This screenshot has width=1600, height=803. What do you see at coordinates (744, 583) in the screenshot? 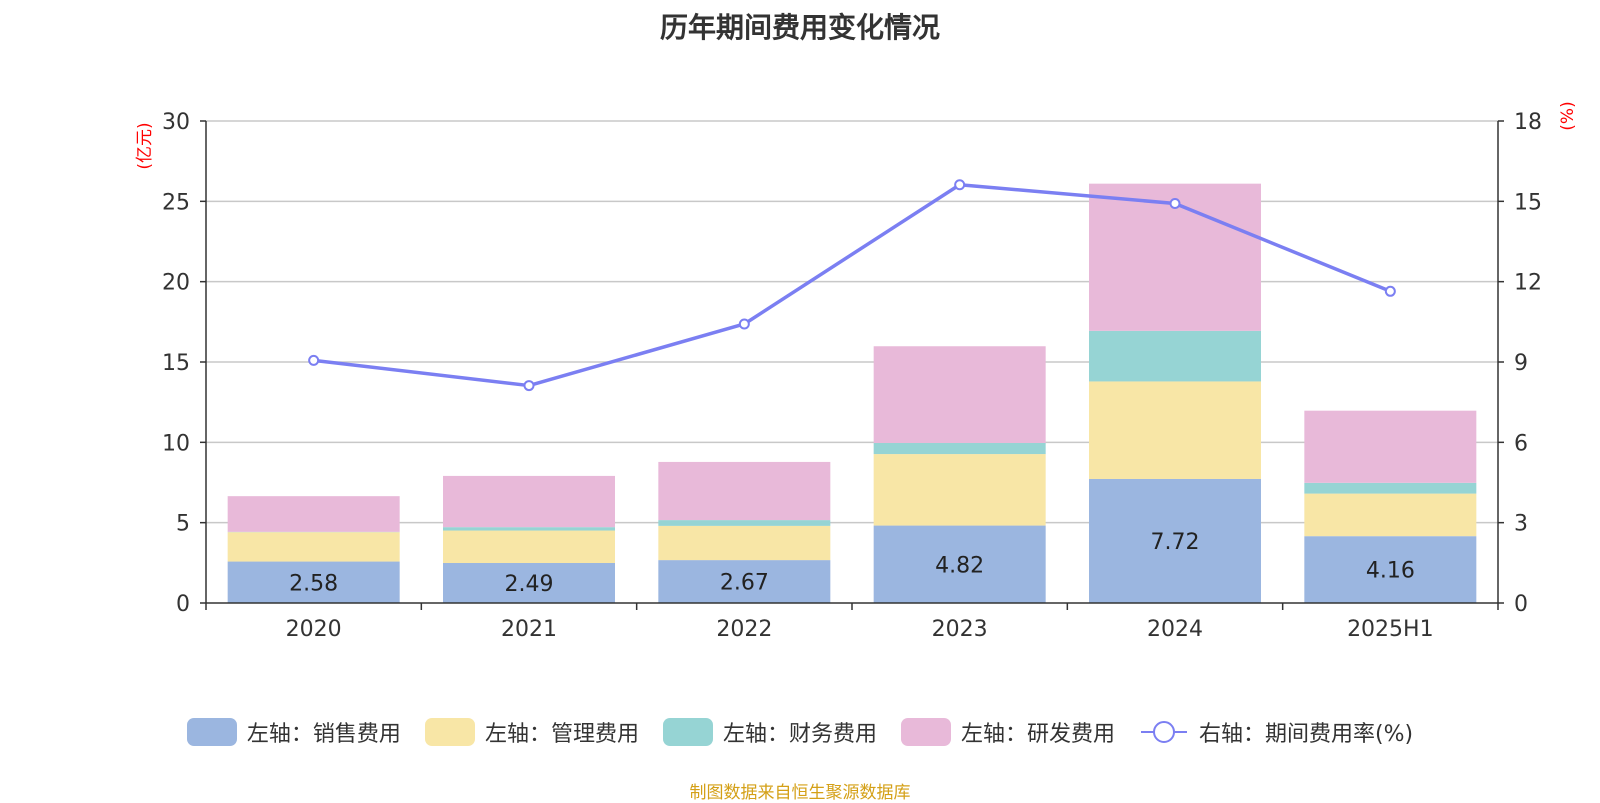
I see `bar-data-label: 2.67` at bounding box center [744, 583].